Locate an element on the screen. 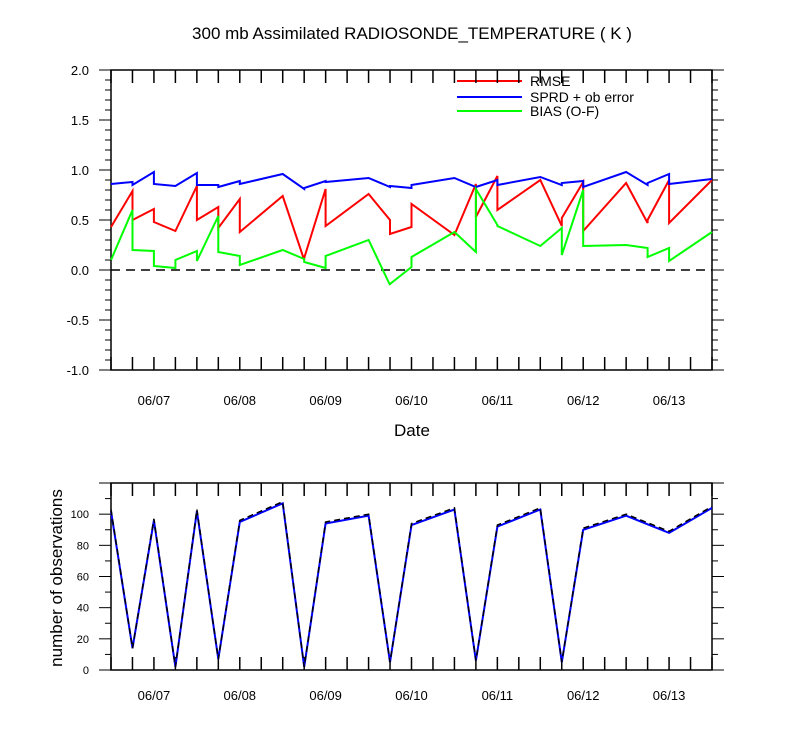 The image size is (800, 755). bottom-xtick-label: 06/12 is located at coordinates (583, 695).